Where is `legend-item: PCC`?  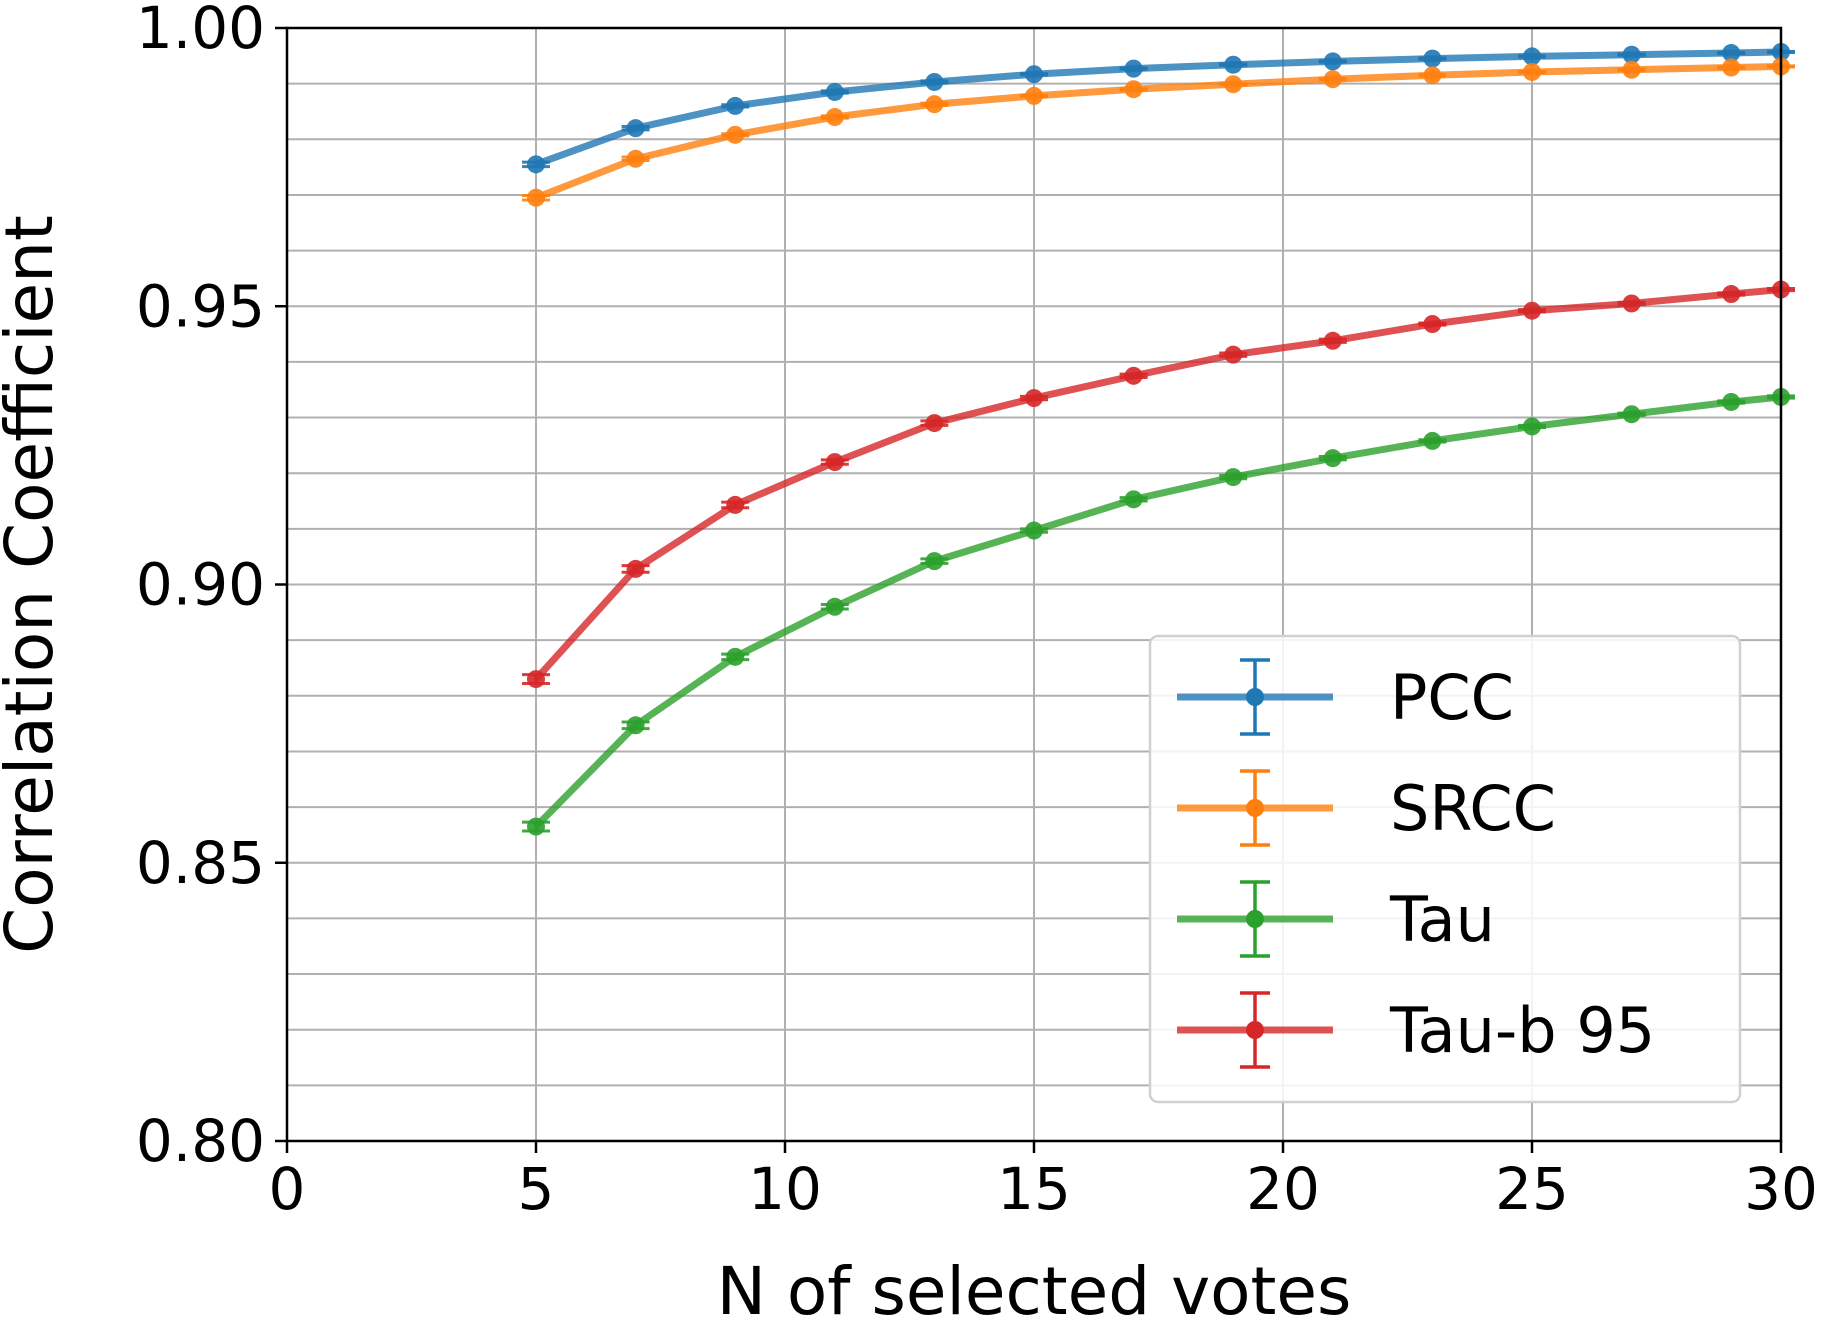 legend-item: PCC is located at coordinates (1345, 697).